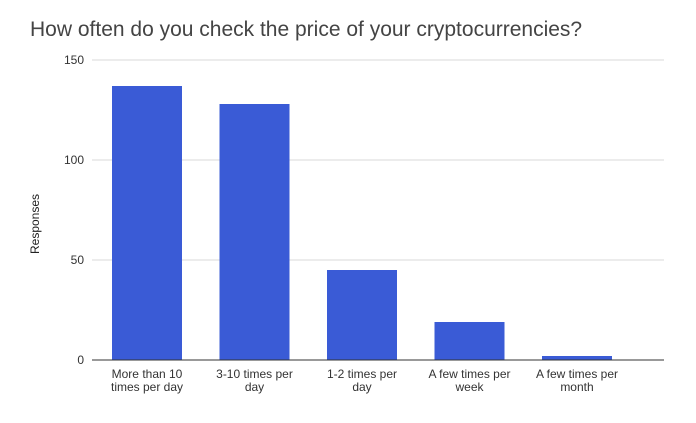 This screenshot has width=696, height=423. Describe the element at coordinates (147, 374) in the screenshot. I see `x-tick-label-line: More than 10` at that location.